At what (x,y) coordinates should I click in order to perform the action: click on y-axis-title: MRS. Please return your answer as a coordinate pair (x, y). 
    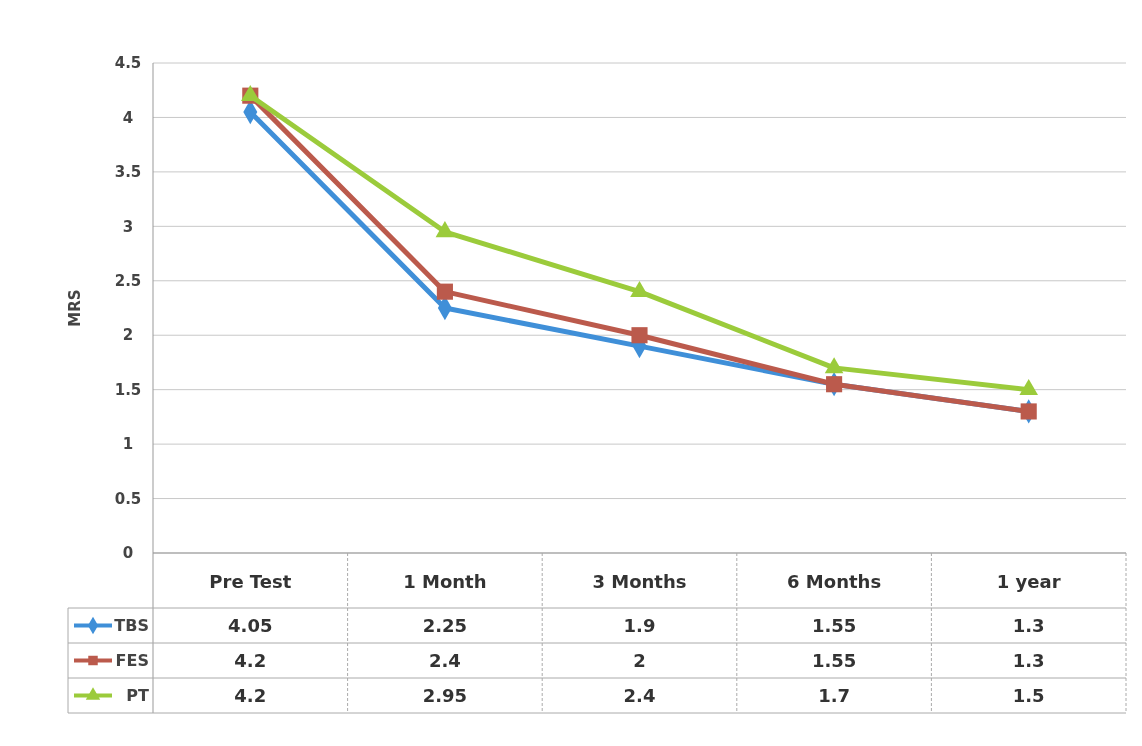
    Looking at the image, I should click on (75, 308).